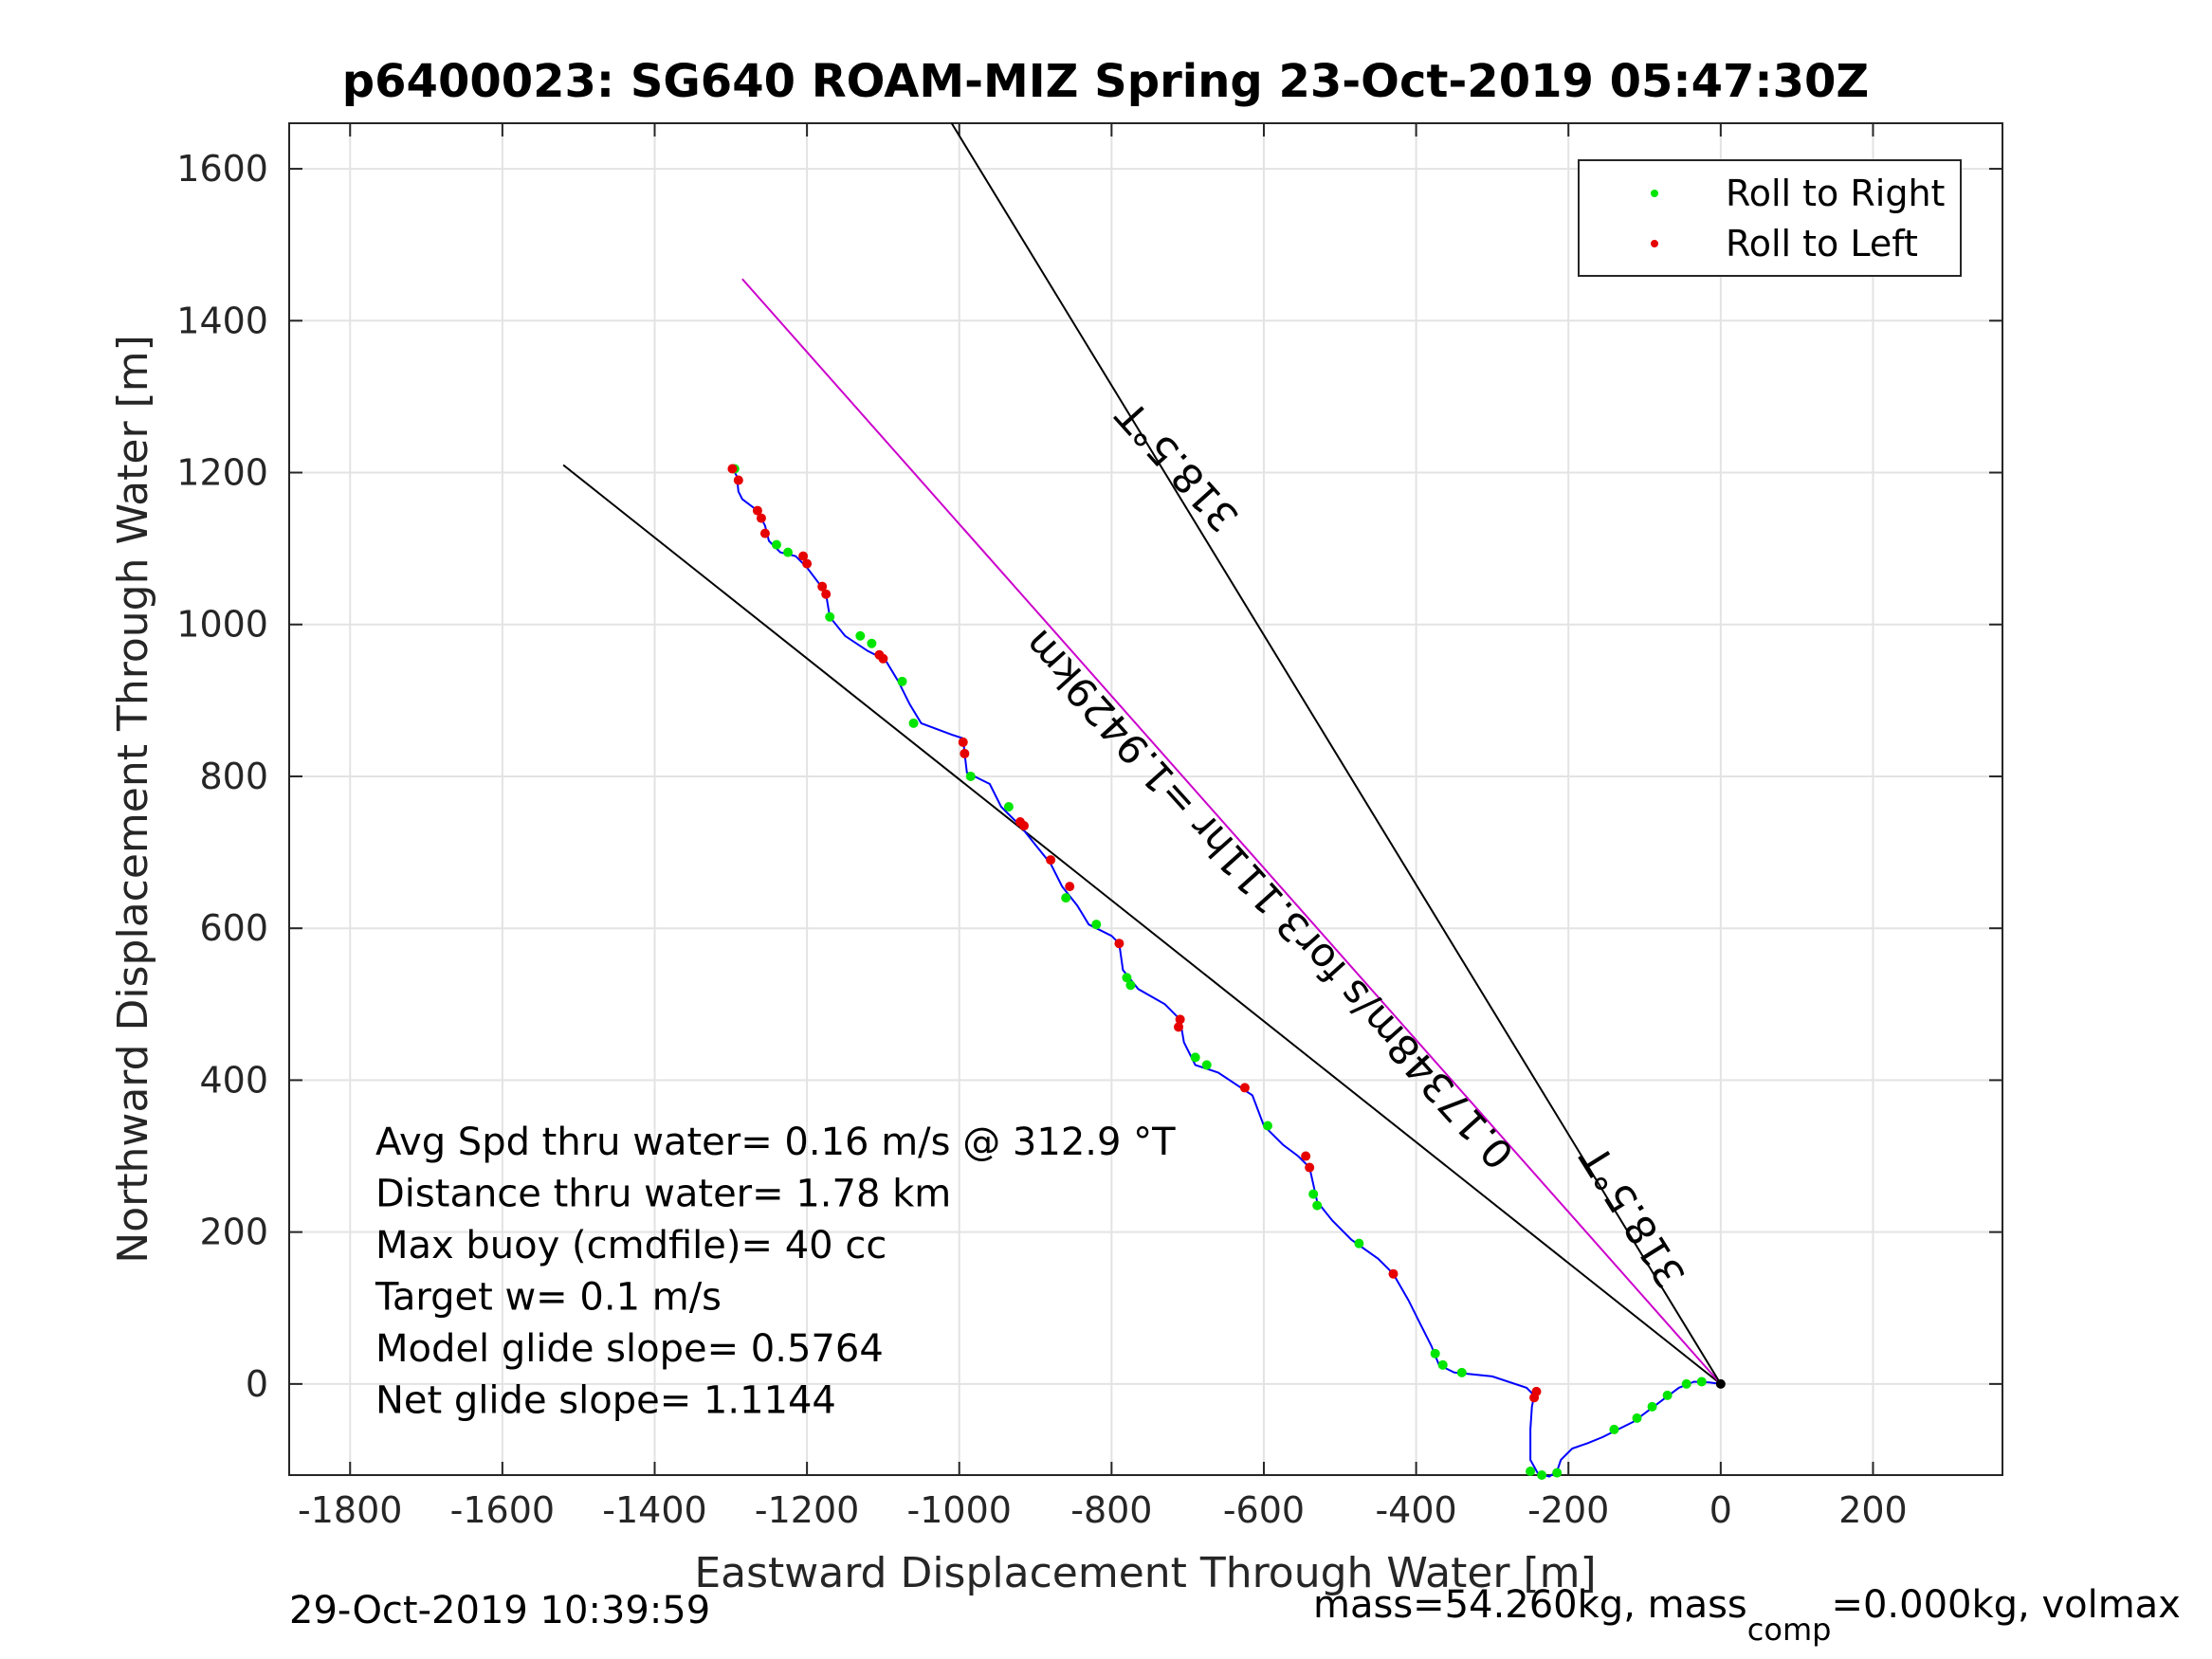  What do you see at coordinates (233, 1080) in the screenshot?
I see `y-tick-label: 400` at bounding box center [233, 1080].